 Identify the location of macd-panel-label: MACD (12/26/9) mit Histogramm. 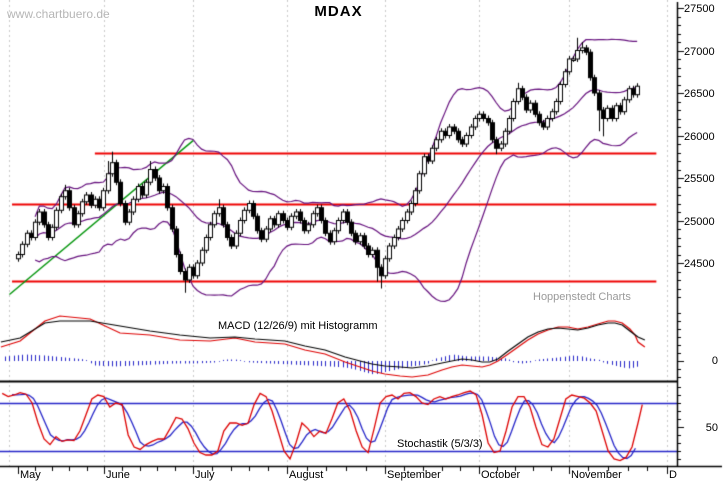
(298, 326).